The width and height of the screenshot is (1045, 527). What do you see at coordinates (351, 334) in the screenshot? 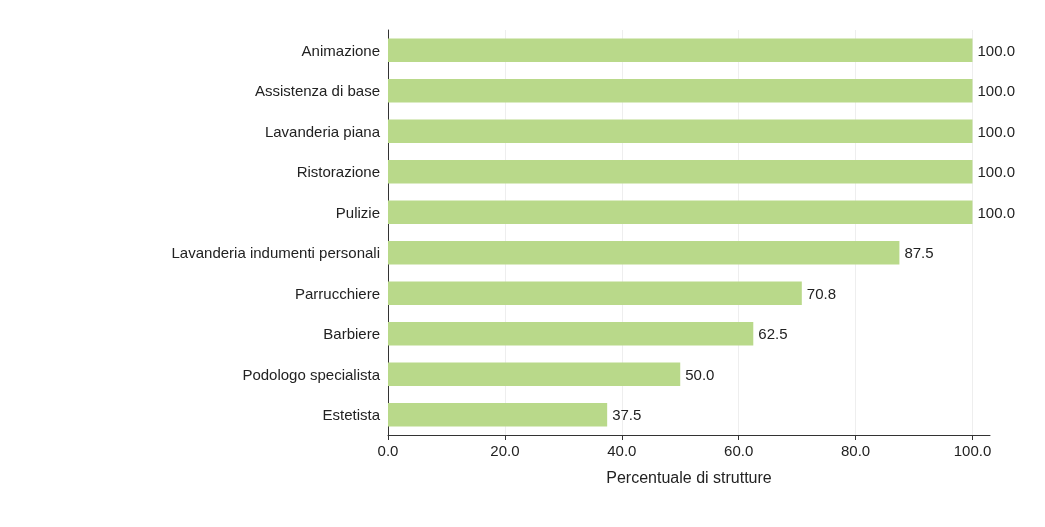
I see `y-tick-label: Barbiere` at bounding box center [351, 334].